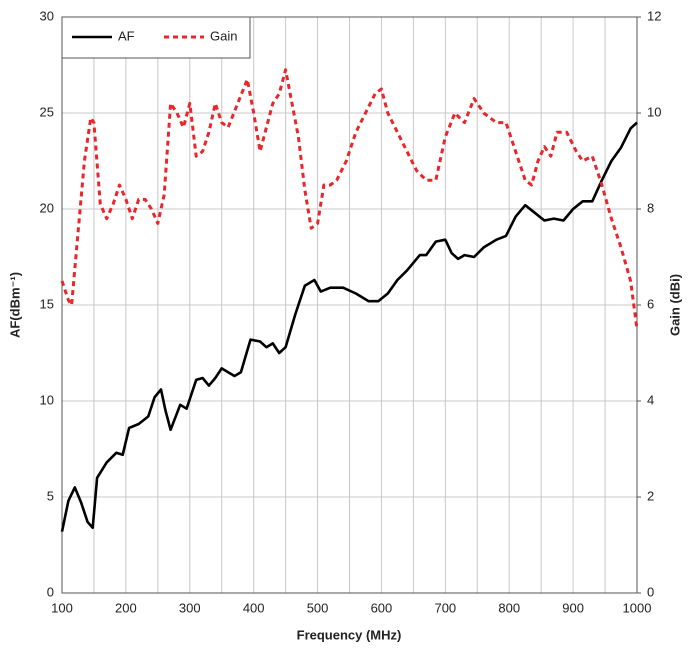 This screenshot has width=689, height=652. Describe the element at coordinates (509, 607) in the screenshot. I see `x-tick-label: 800` at that location.